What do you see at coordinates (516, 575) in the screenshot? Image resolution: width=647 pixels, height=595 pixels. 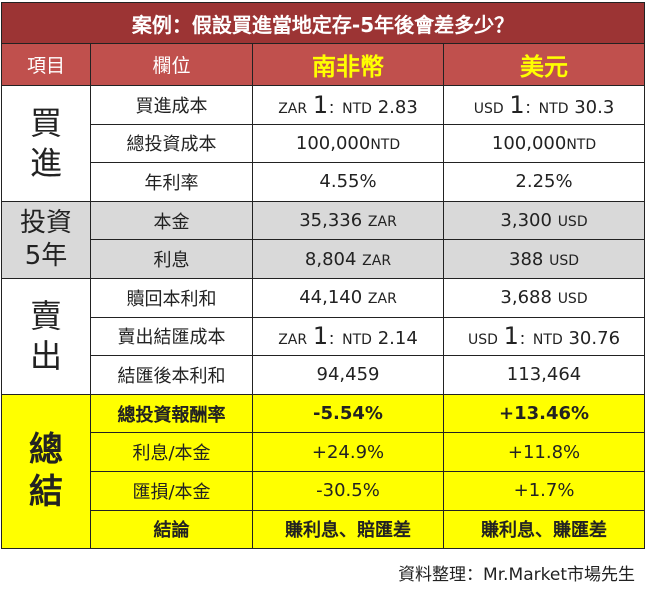 I see `source-caption: 資料整理：Mr.Market市場先生` at bounding box center [516, 575].